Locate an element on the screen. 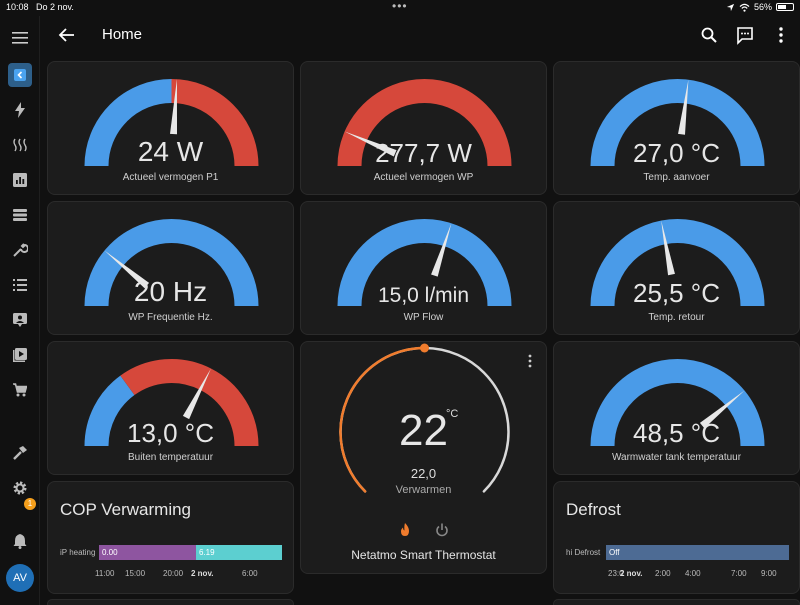 The width and height of the screenshot is (800, 605). sidebar-item-person is located at coordinates (20, 320).